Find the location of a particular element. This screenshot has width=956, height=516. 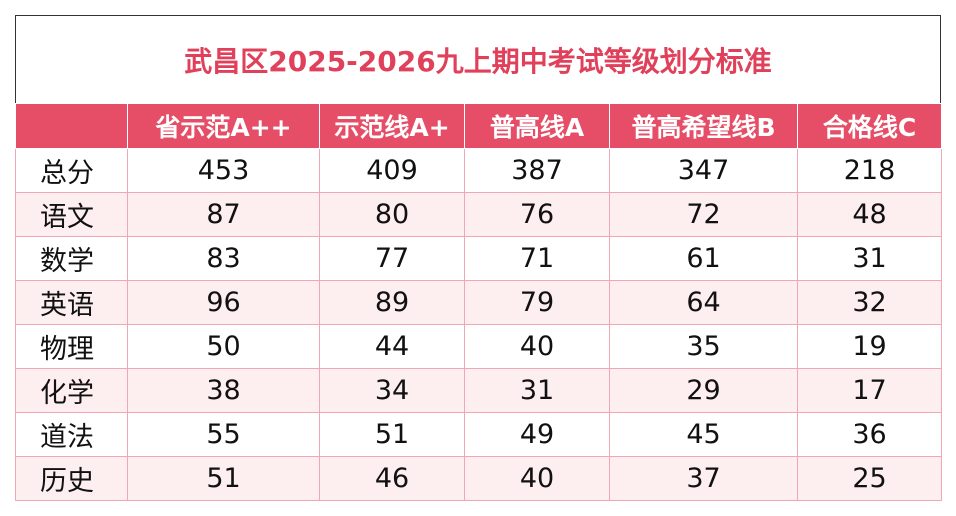

score-cell: 37 is located at coordinates (703, 478).